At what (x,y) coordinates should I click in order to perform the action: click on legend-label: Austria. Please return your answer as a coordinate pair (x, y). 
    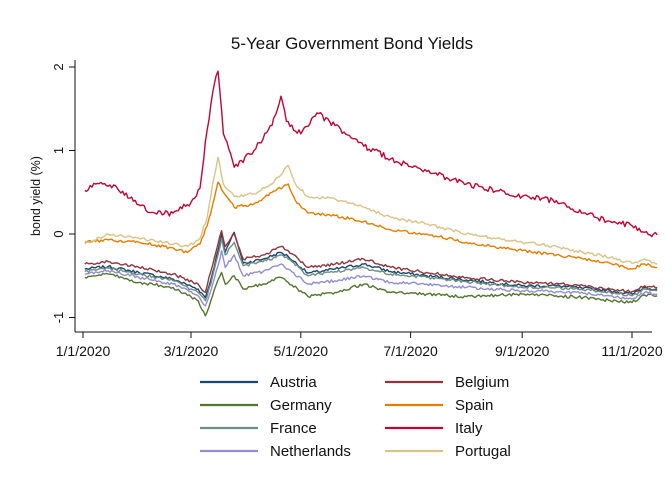
    Looking at the image, I should click on (293, 382).